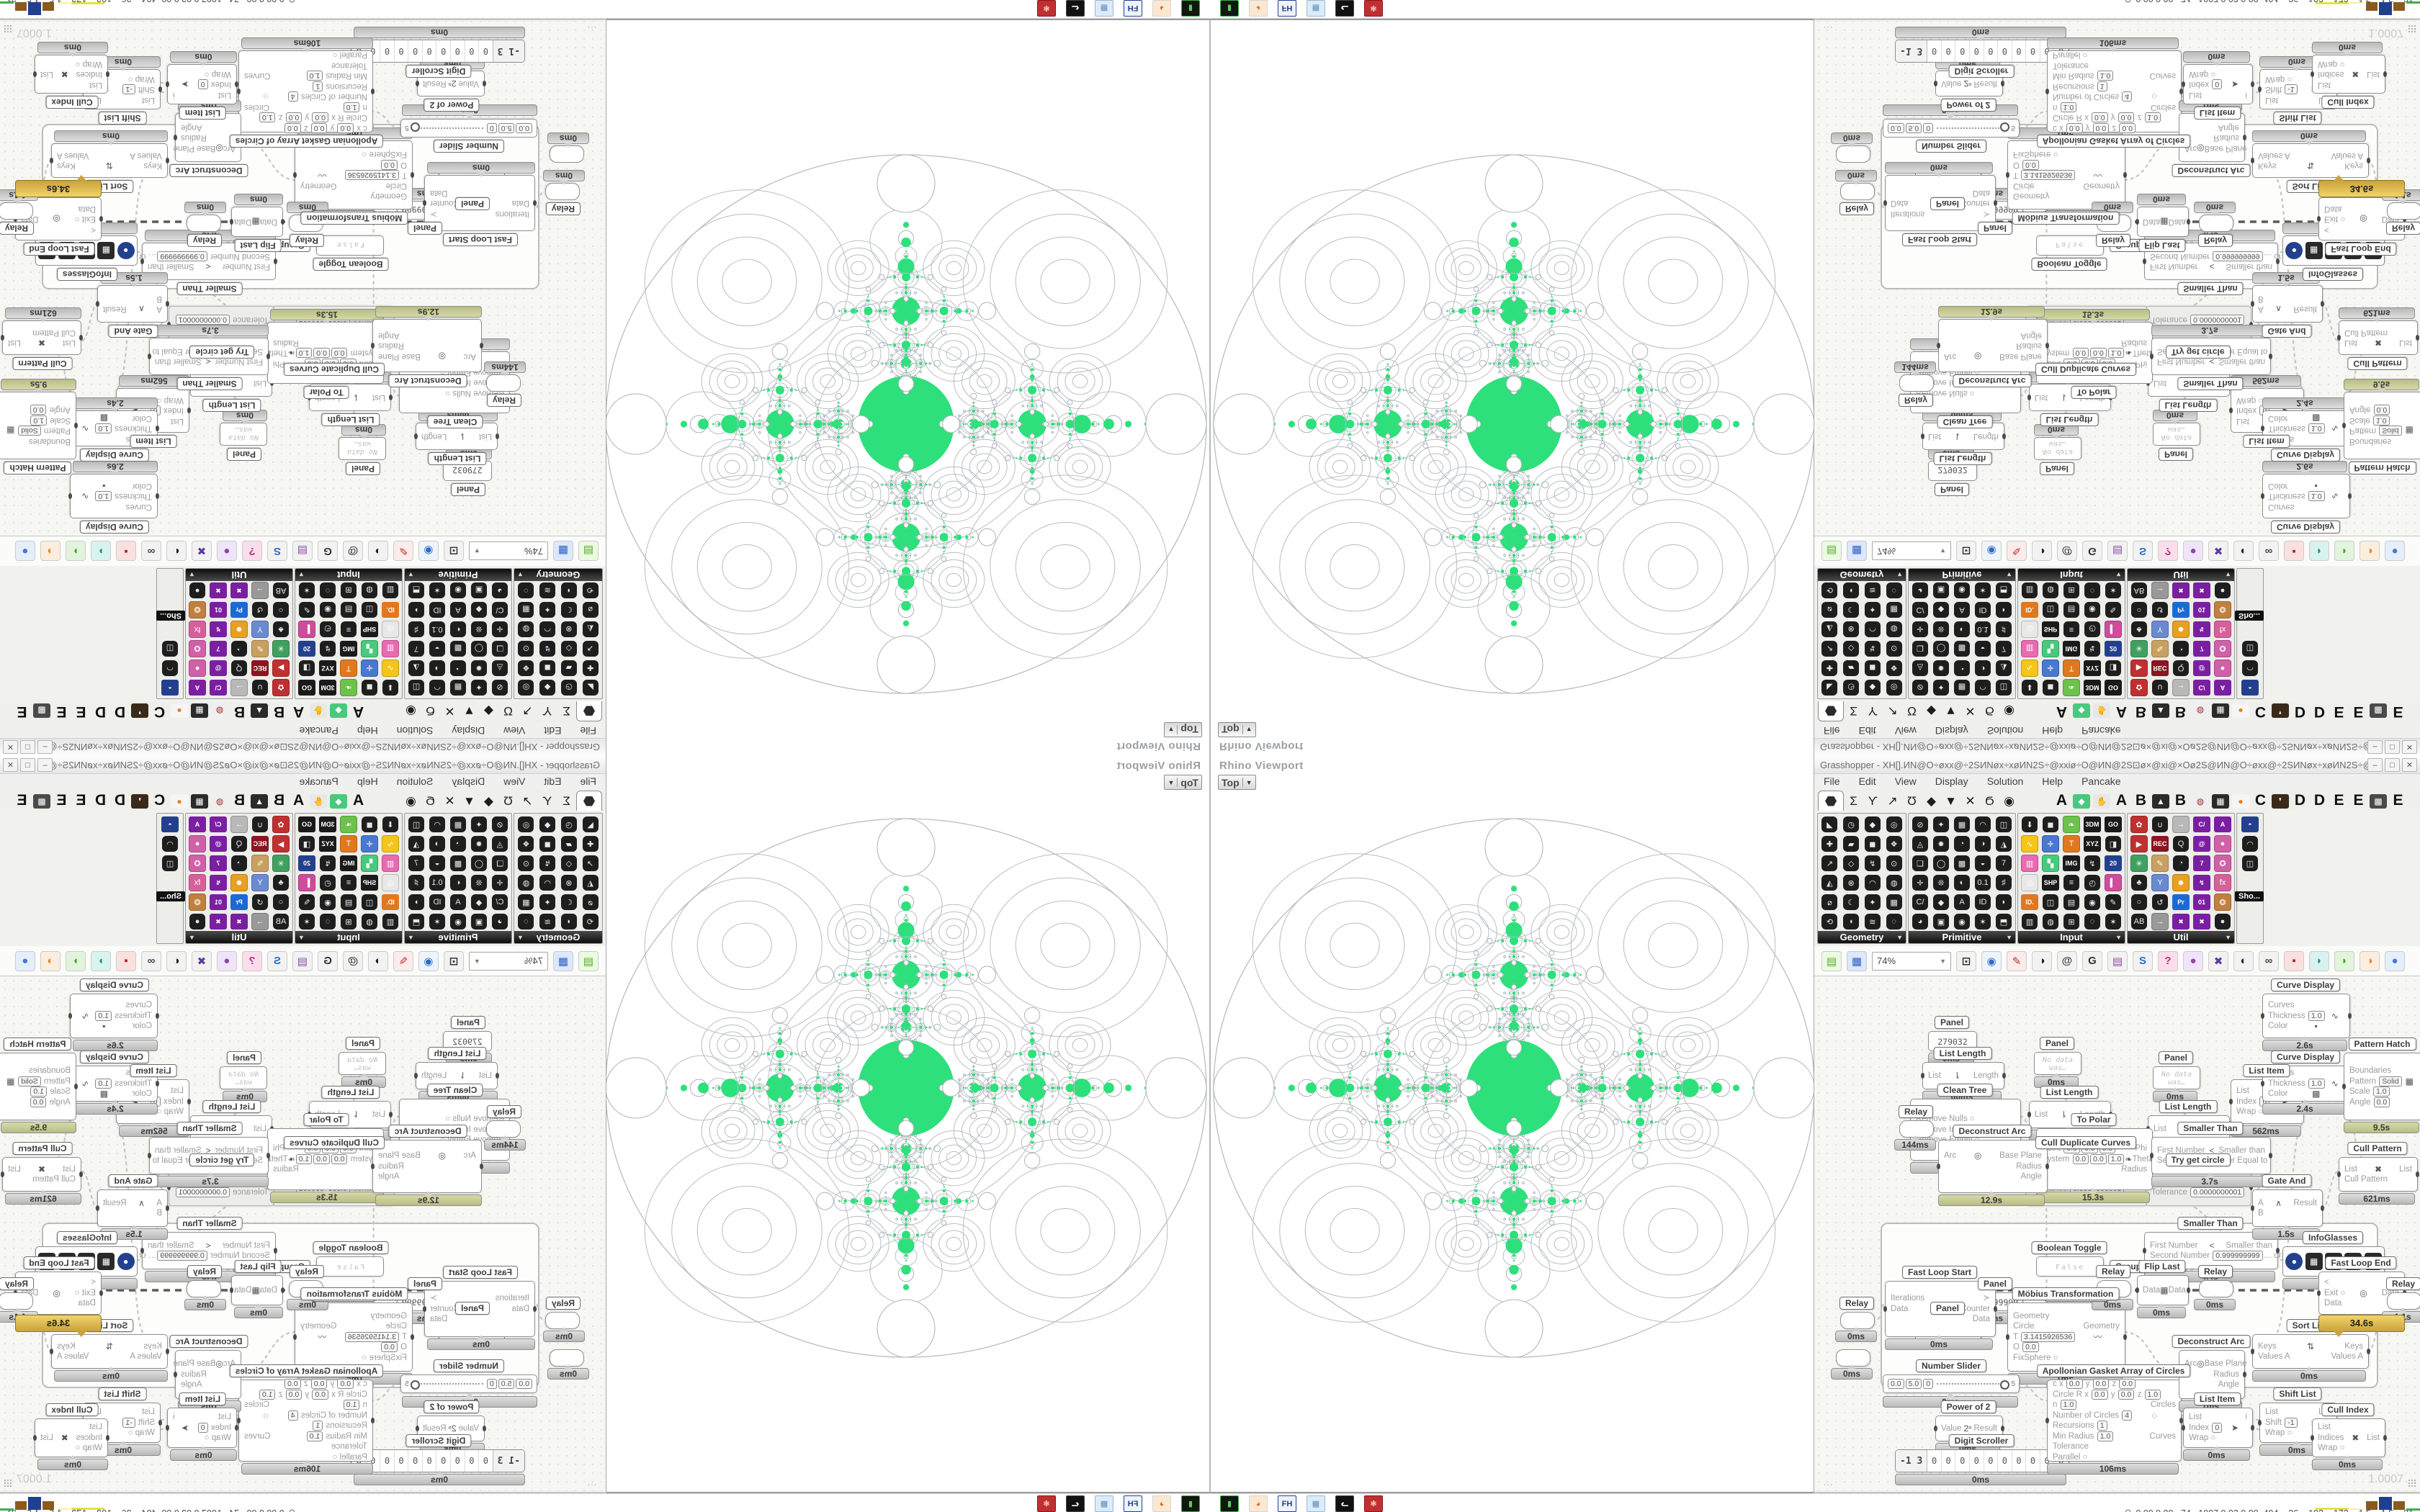  Describe the element at coordinates (10, 747) in the screenshot. I see `close-button: ✕` at that location.